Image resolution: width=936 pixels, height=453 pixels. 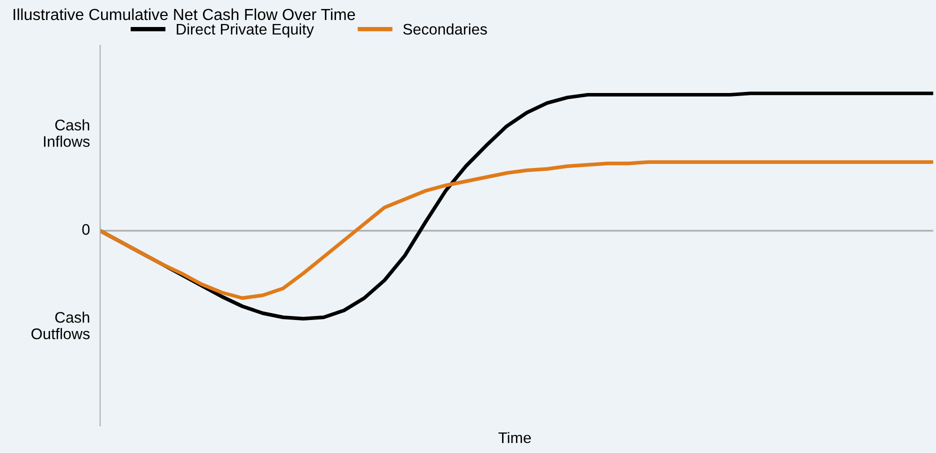 I want to click on text: Time, so click(x=514, y=438).